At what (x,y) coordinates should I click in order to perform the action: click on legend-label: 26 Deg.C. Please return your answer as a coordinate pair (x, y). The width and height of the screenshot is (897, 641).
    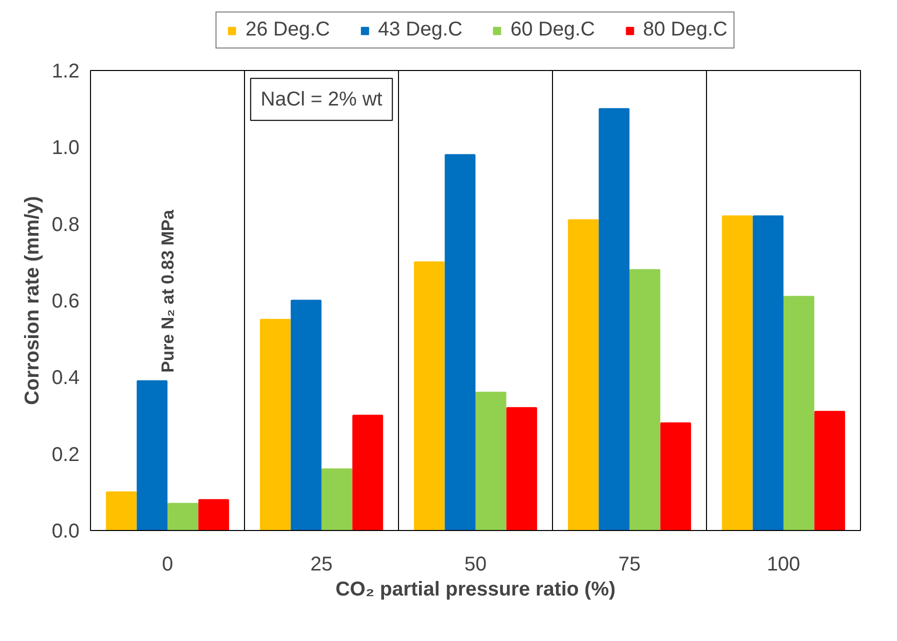
    Looking at the image, I should click on (288, 30).